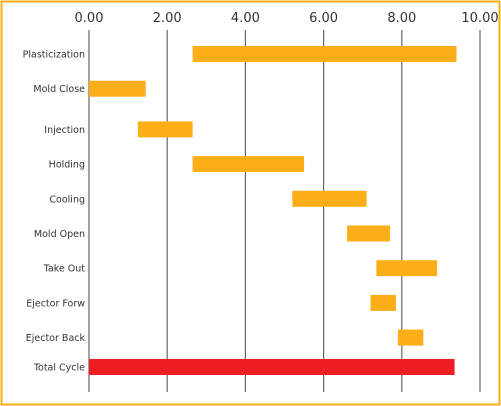 The image size is (501, 406). I want to click on category-label: Mold Close, so click(59, 89).